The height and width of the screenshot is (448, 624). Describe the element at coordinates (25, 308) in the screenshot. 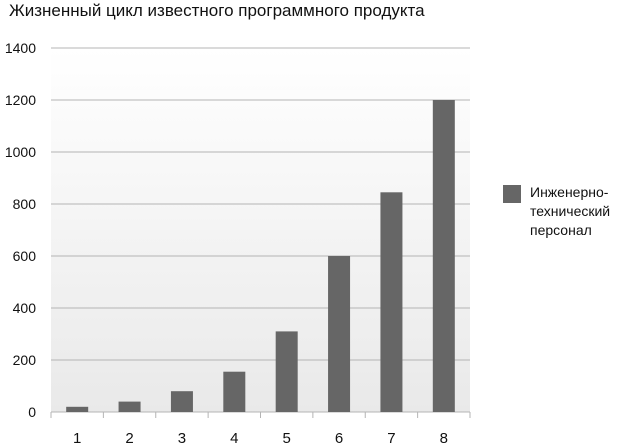

I see `y-tick-label: 400` at that location.